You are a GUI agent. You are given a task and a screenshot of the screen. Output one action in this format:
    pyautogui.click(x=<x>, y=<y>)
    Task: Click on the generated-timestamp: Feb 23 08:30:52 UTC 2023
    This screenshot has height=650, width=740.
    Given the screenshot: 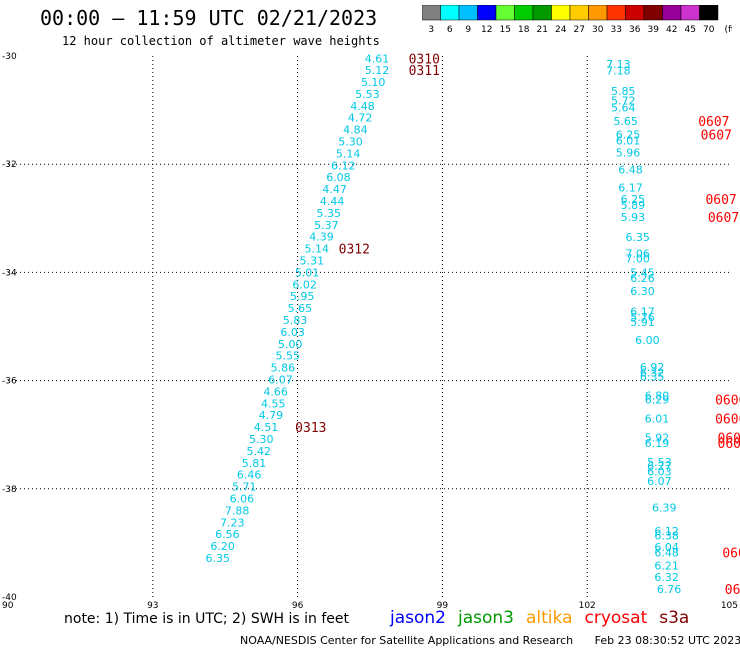 What is the action you would take?
    pyautogui.click(x=667, y=640)
    